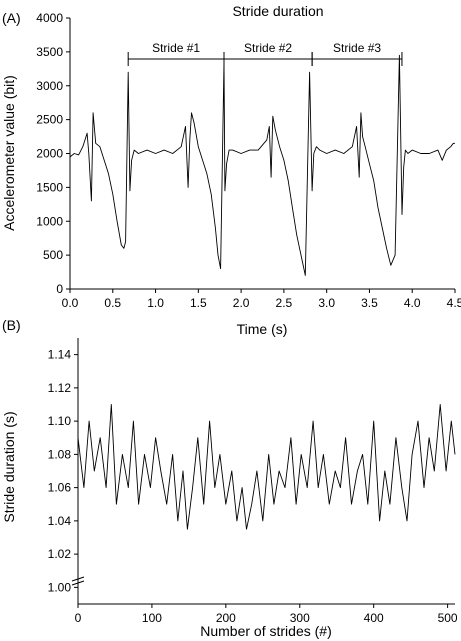 The width and height of the screenshot is (461, 641). What do you see at coordinates (60, 488) in the screenshot?
I see `chart-b-ytick-label: 1.06` at bounding box center [60, 488].